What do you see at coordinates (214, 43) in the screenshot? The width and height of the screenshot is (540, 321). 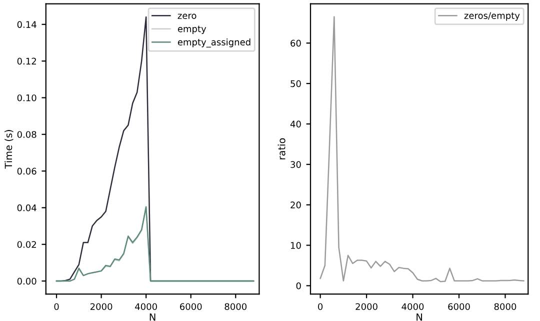 I see `legend-label: empty_assigned` at bounding box center [214, 43].